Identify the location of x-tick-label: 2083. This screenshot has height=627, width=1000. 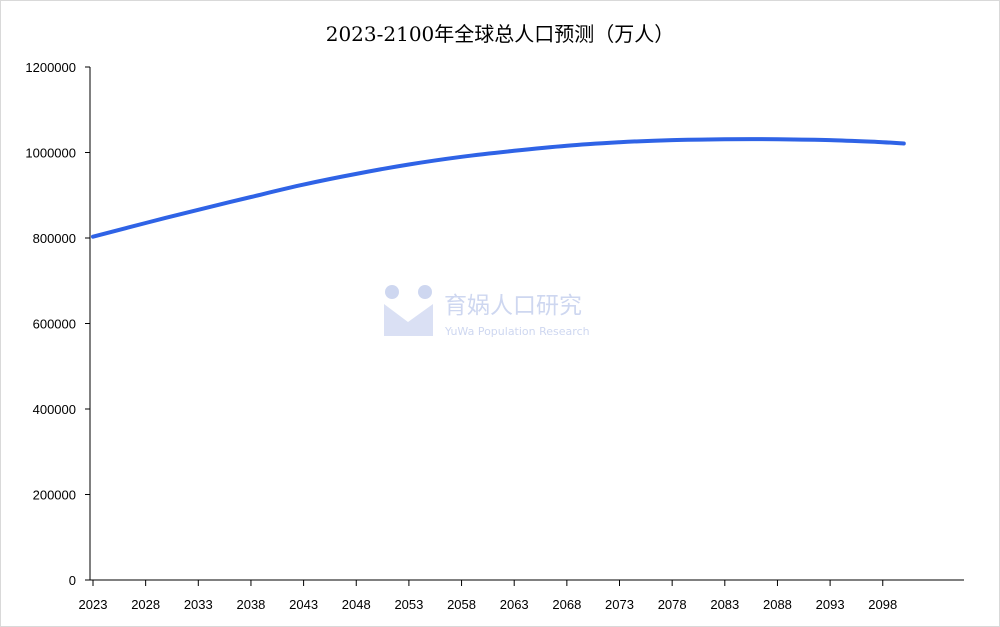
(724, 604).